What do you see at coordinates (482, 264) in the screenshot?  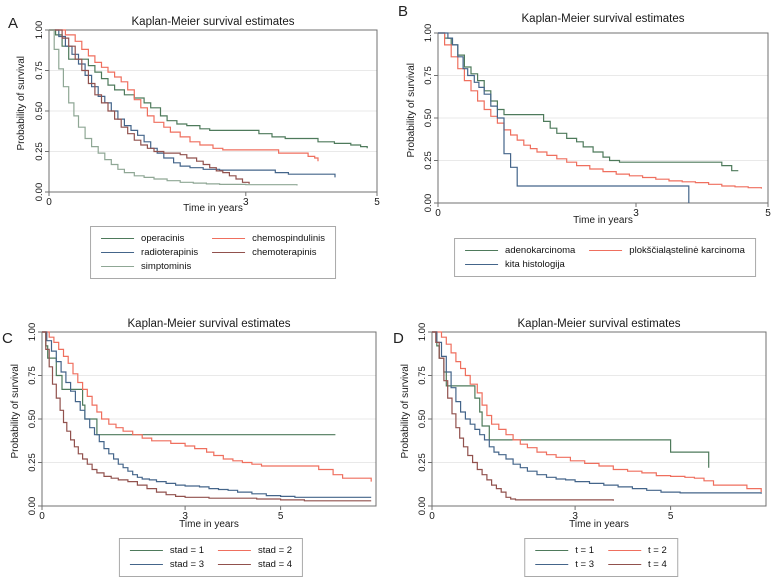 I see `legend-line-swatch-kita-histologija` at bounding box center [482, 264].